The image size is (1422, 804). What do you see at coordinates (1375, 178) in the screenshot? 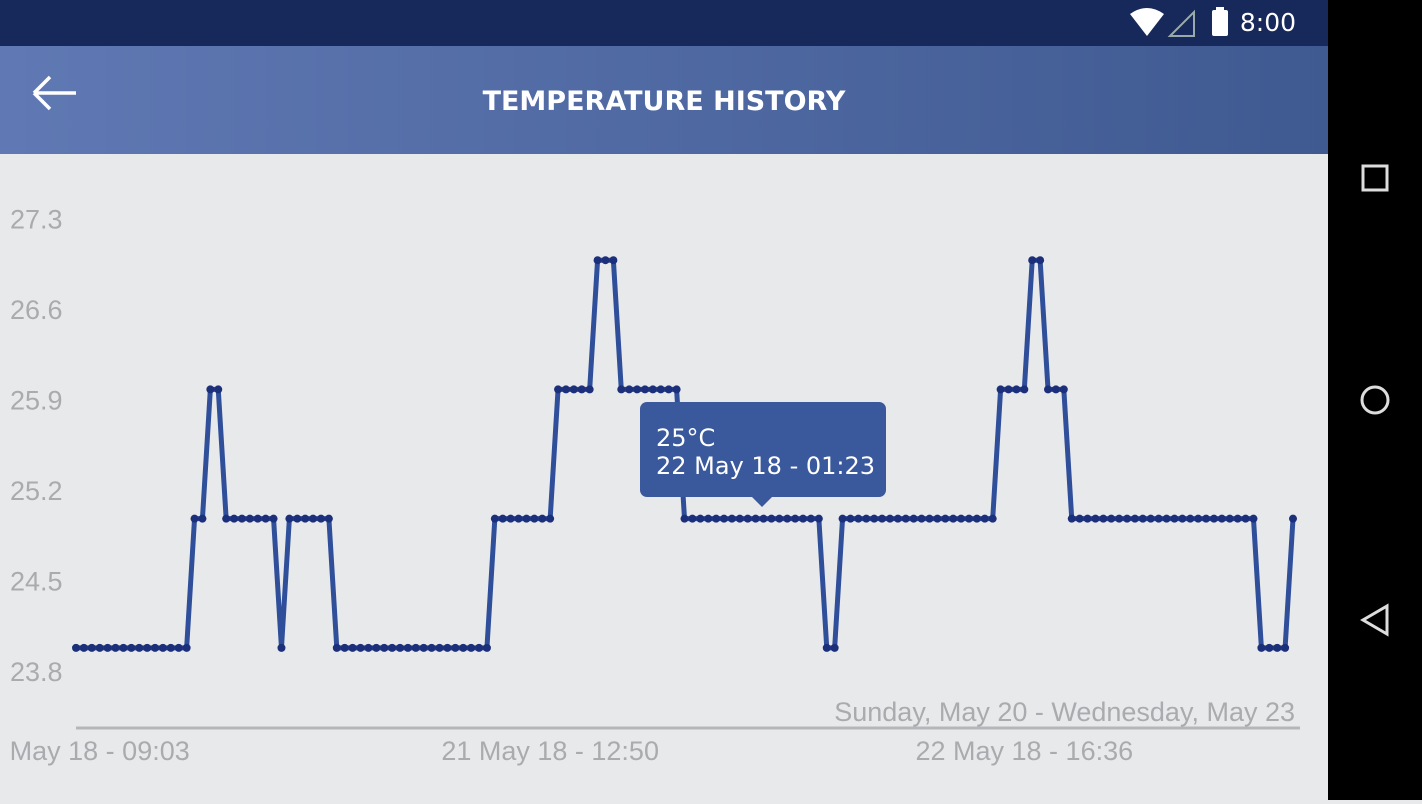
I see `recents-button` at bounding box center [1375, 178].